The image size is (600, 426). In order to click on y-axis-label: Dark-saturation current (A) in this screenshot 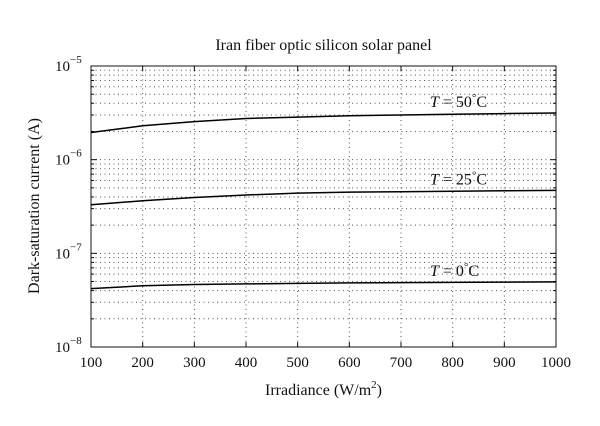, I will do `click(34, 206)`.